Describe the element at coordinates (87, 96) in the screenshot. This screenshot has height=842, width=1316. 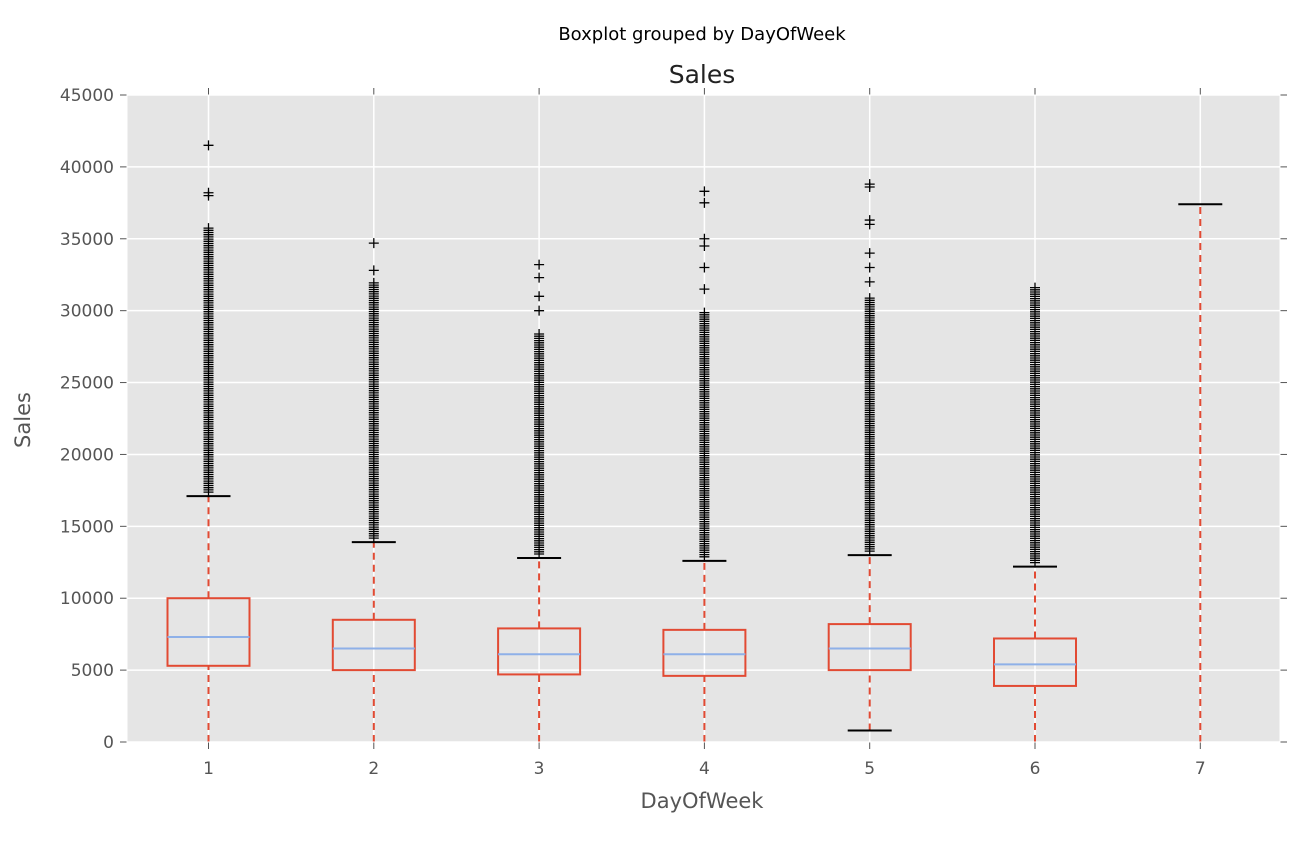
I see `y-tick-label: 45000` at that location.